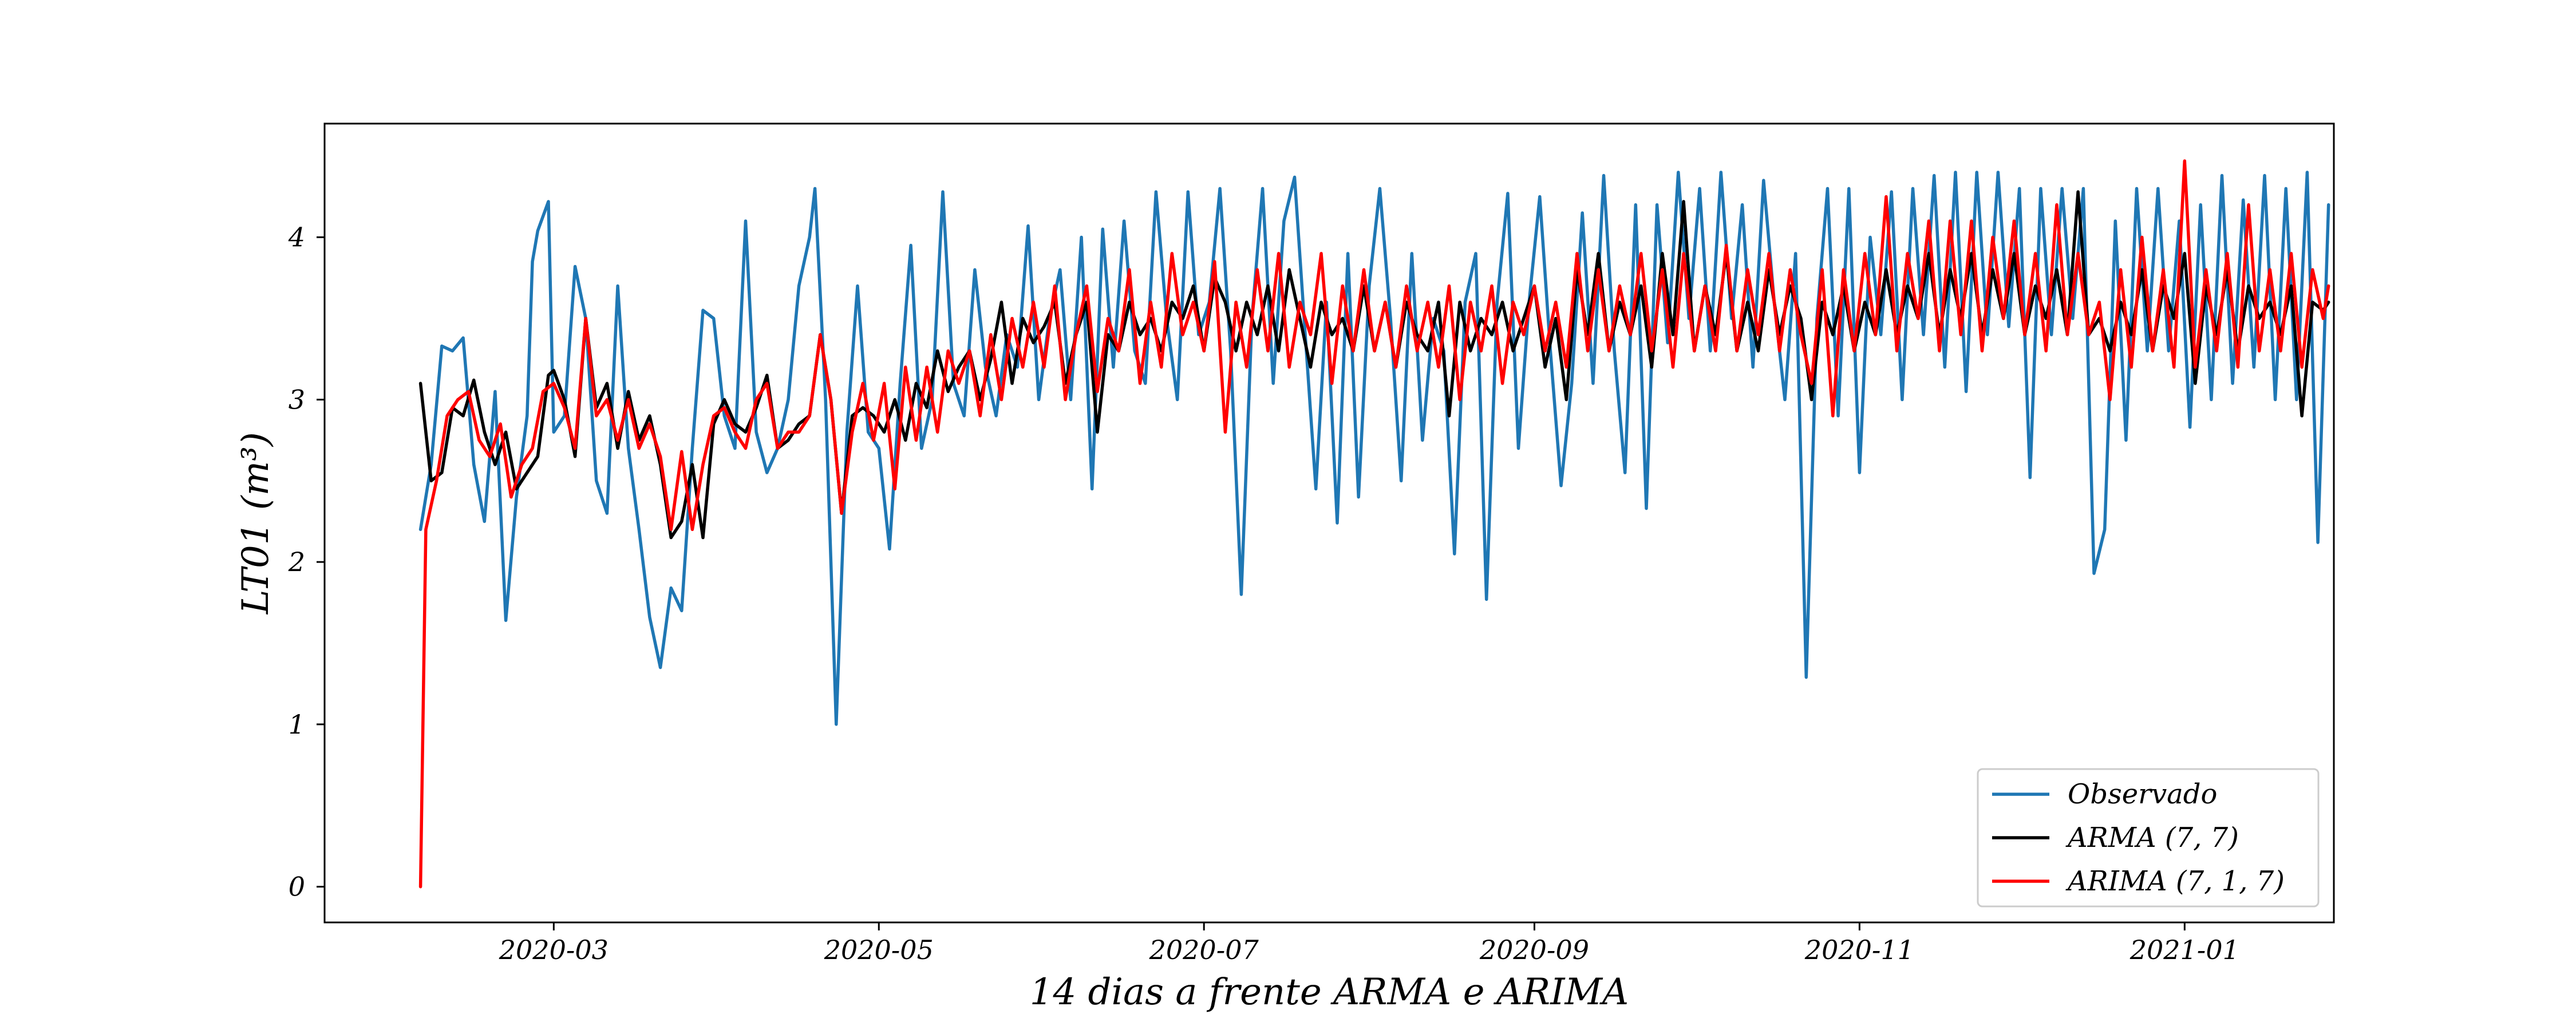 The image size is (2576, 1030). What do you see at coordinates (296, 561) in the screenshot?
I see `y-tick-label: 2` at bounding box center [296, 561].